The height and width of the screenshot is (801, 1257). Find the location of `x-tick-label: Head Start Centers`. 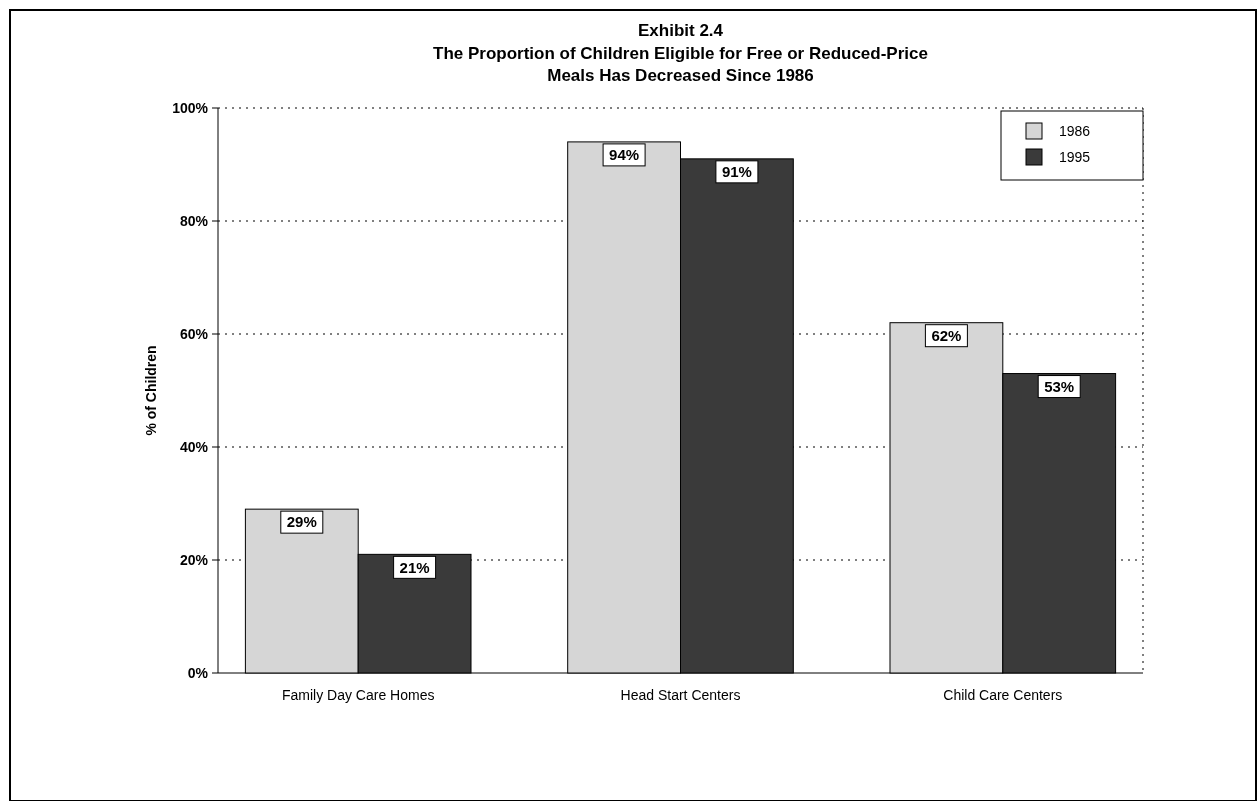

x-tick-label: Head Start Centers is located at coordinates (680, 695).